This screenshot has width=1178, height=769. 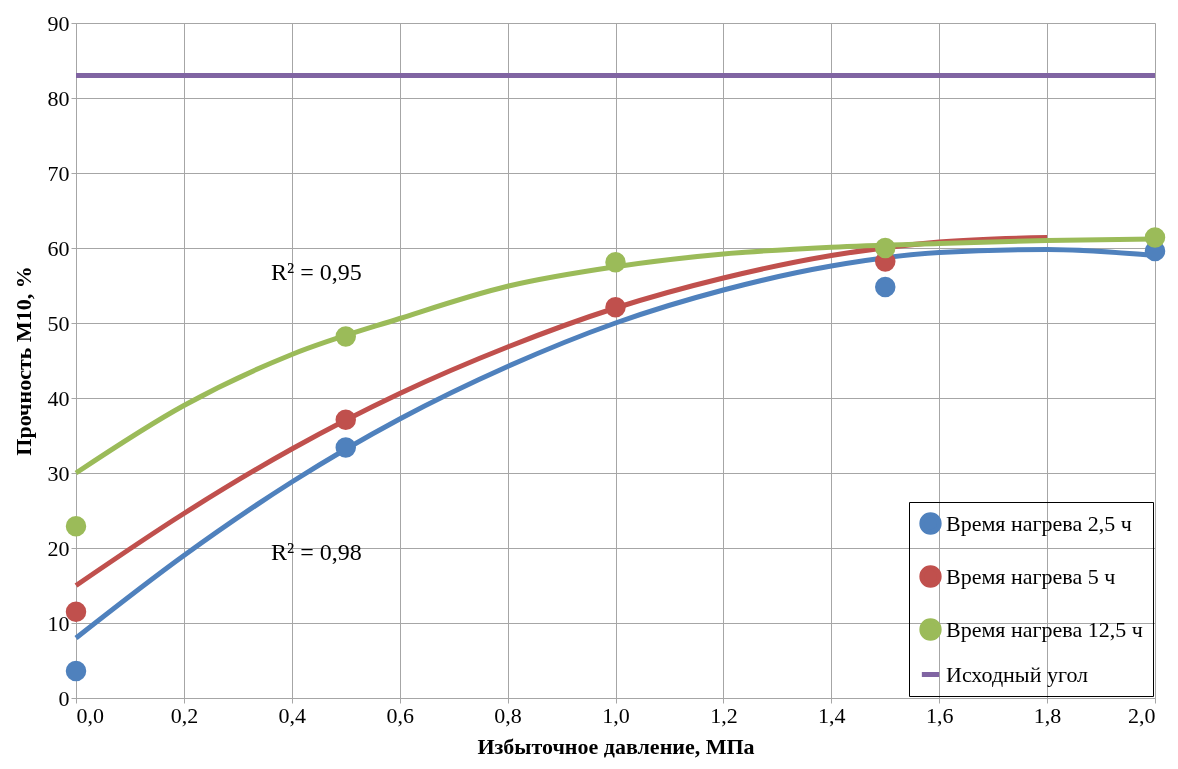 I want to click on y-tick-label: 40, so click(x=58, y=398).